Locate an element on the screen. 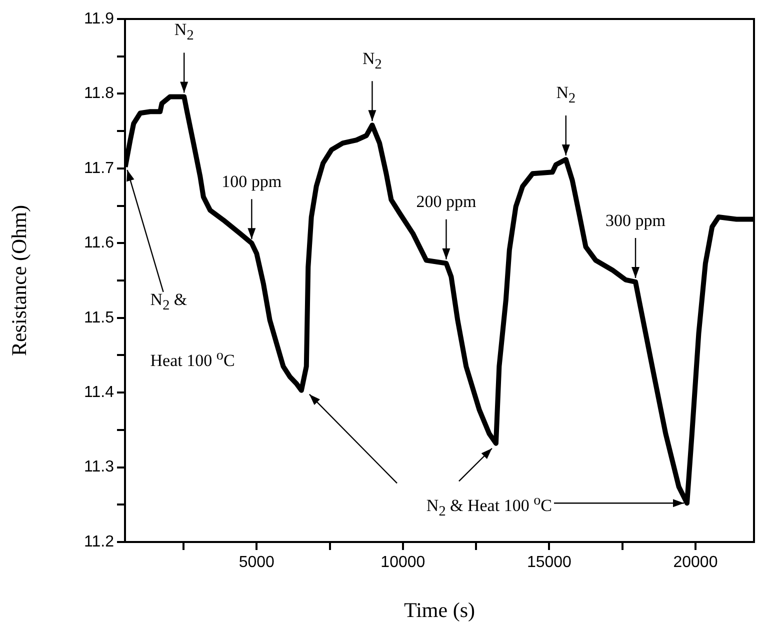  y-tick-label: 11.9 is located at coordinates (99, 19).